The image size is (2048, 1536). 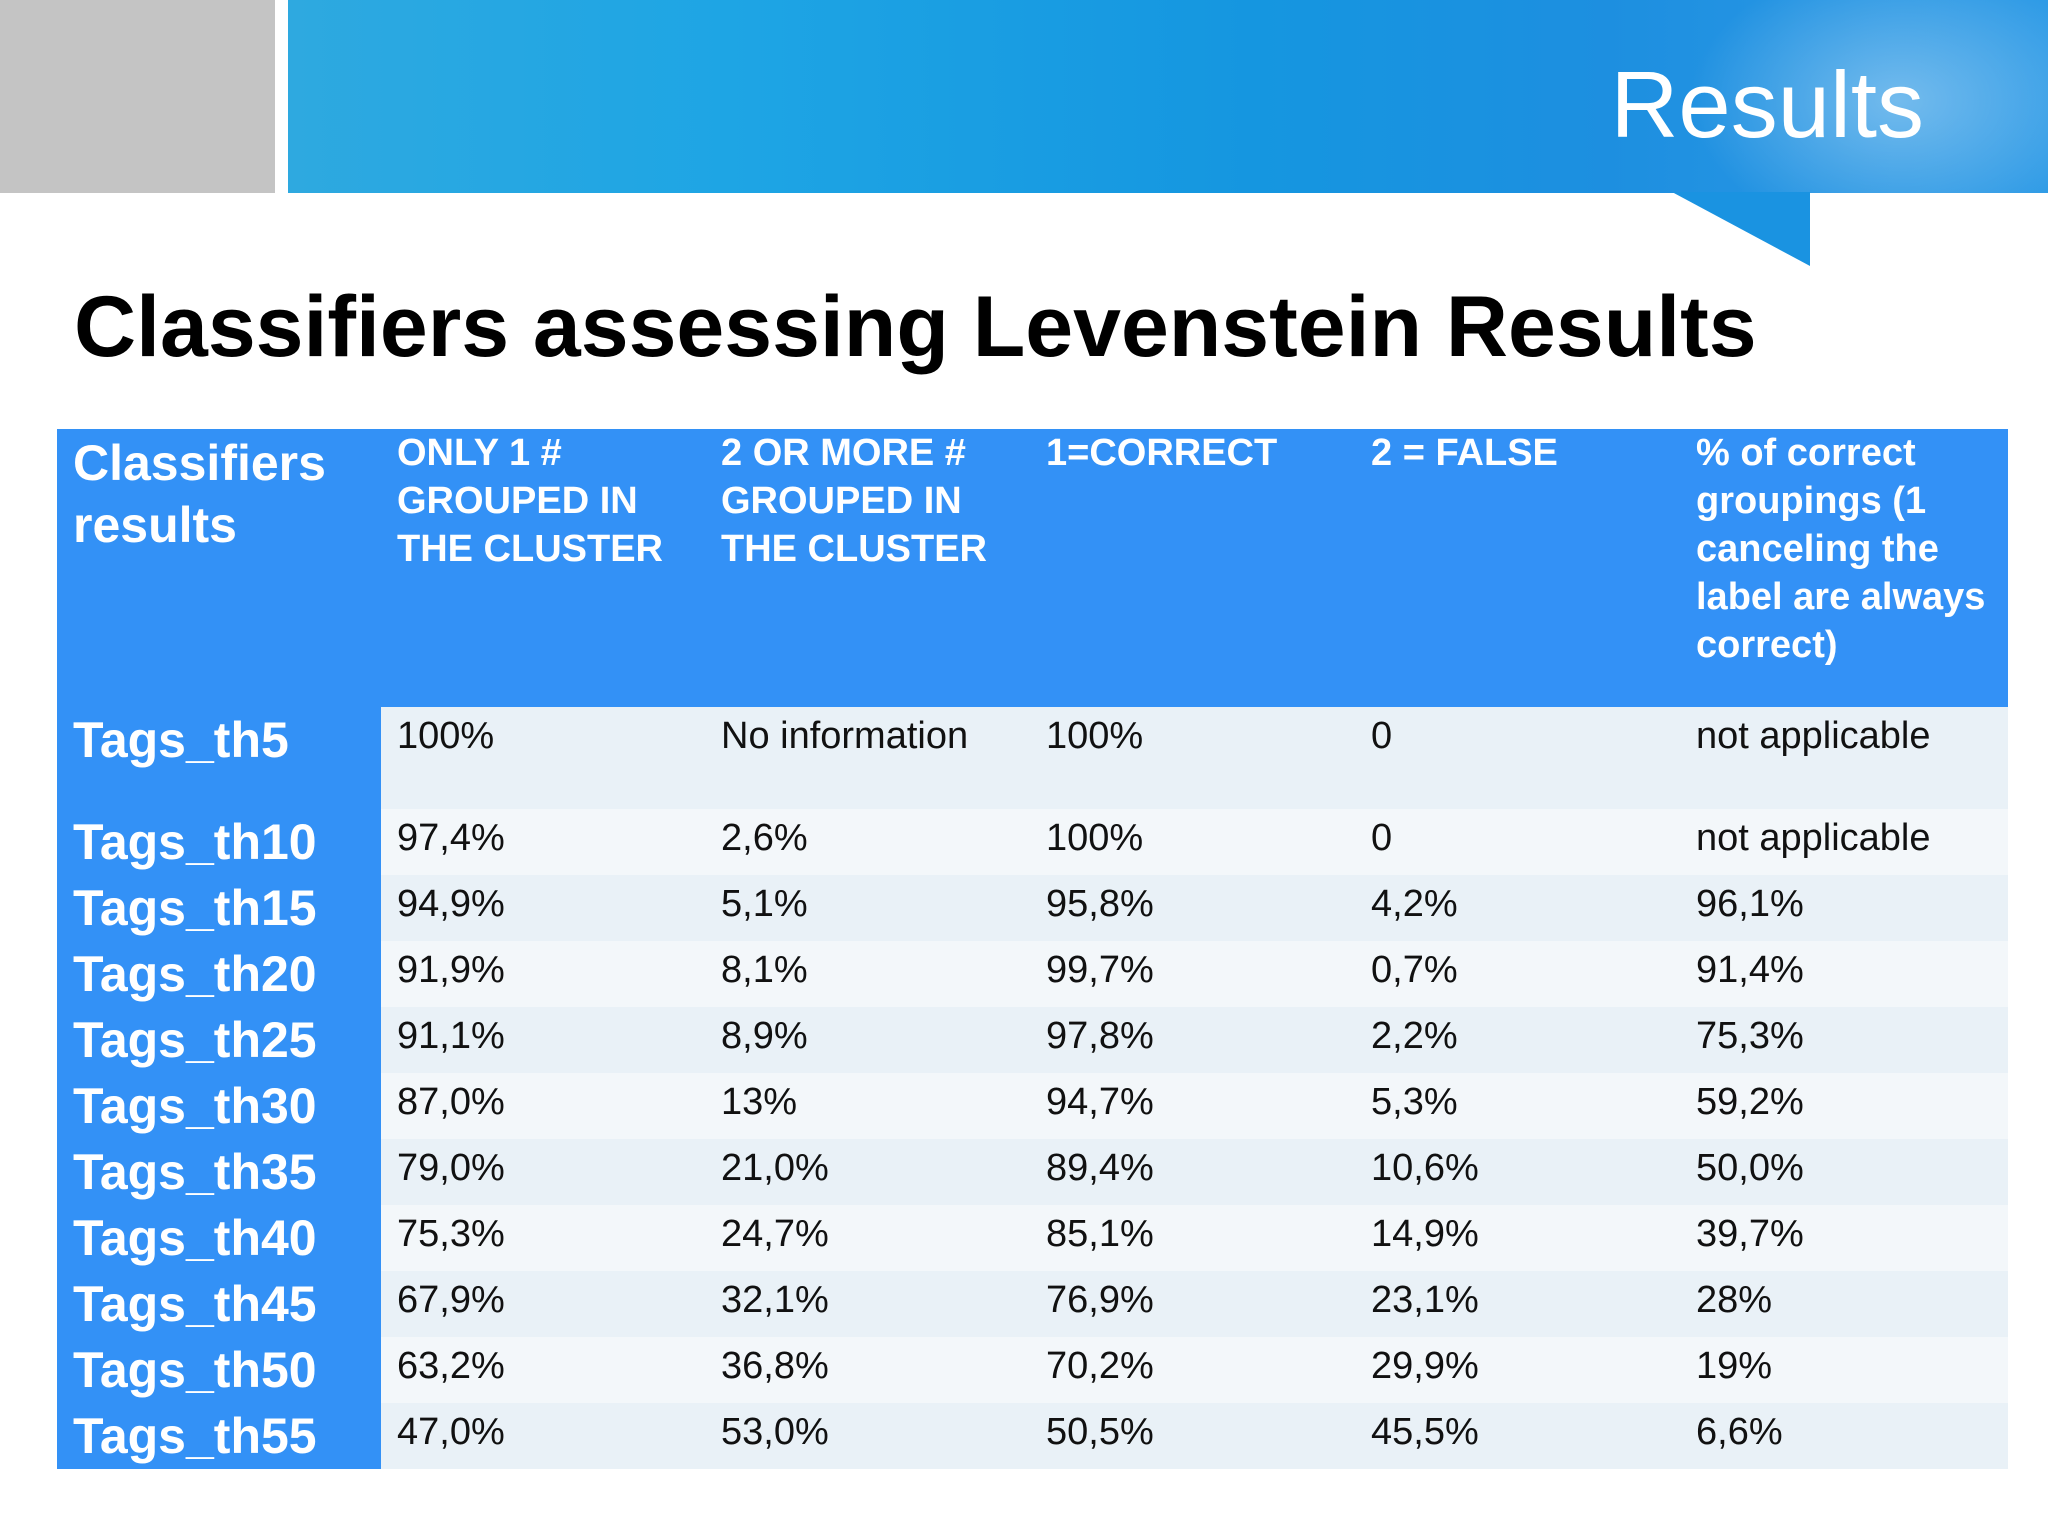 What do you see at coordinates (1192, 568) in the screenshot?
I see `column-header: 1=CORRECT` at bounding box center [1192, 568].